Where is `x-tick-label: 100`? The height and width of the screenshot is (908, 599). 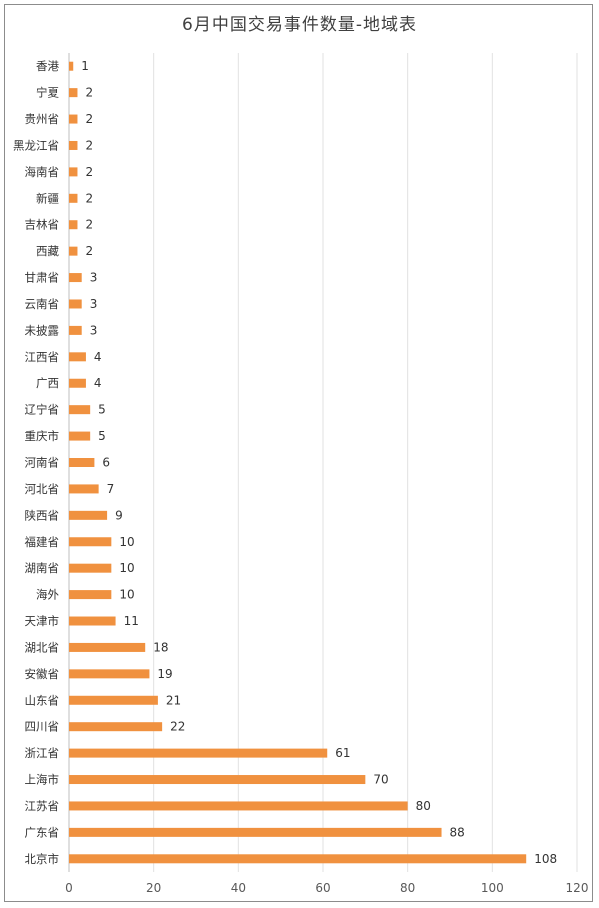 x-tick-label: 100 is located at coordinates (492, 888).